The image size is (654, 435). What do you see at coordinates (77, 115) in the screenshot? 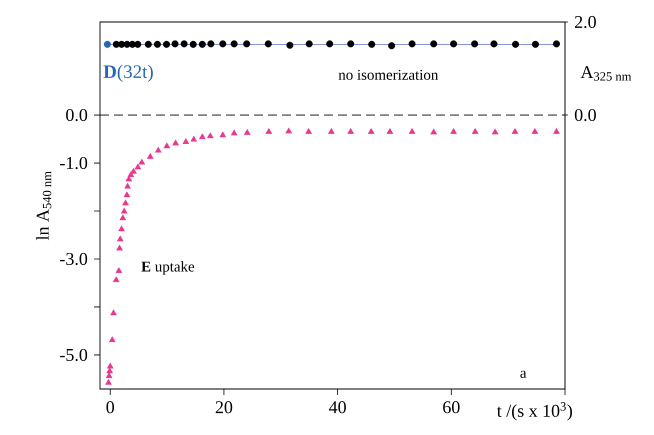
I see `y-tick-label: 0.0` at bounding box center [77, 115].